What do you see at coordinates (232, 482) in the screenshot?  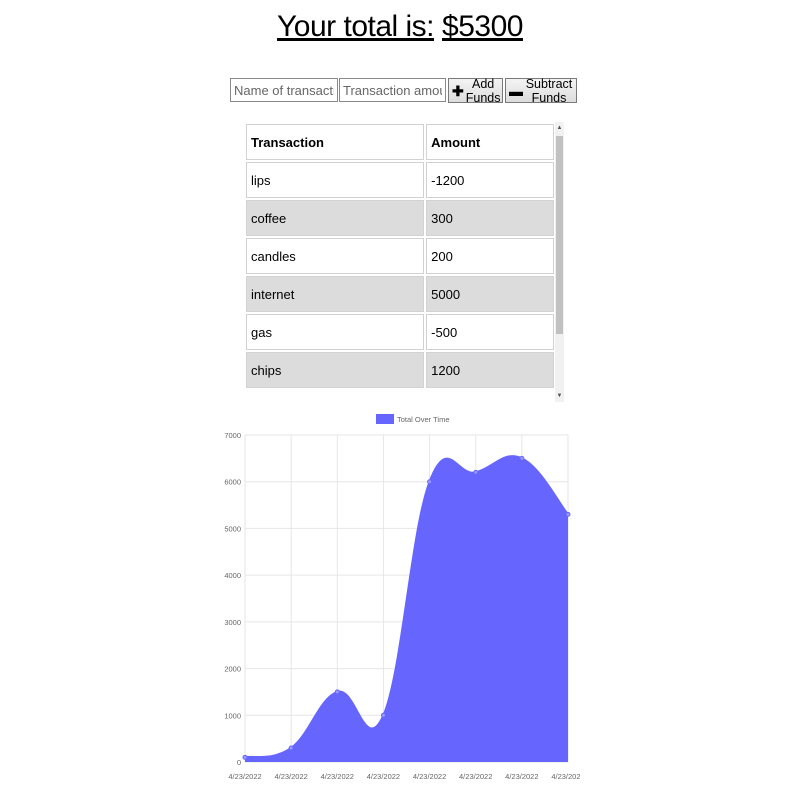 I see `y-tick-label: 6000` at bounding box center [232, 482].